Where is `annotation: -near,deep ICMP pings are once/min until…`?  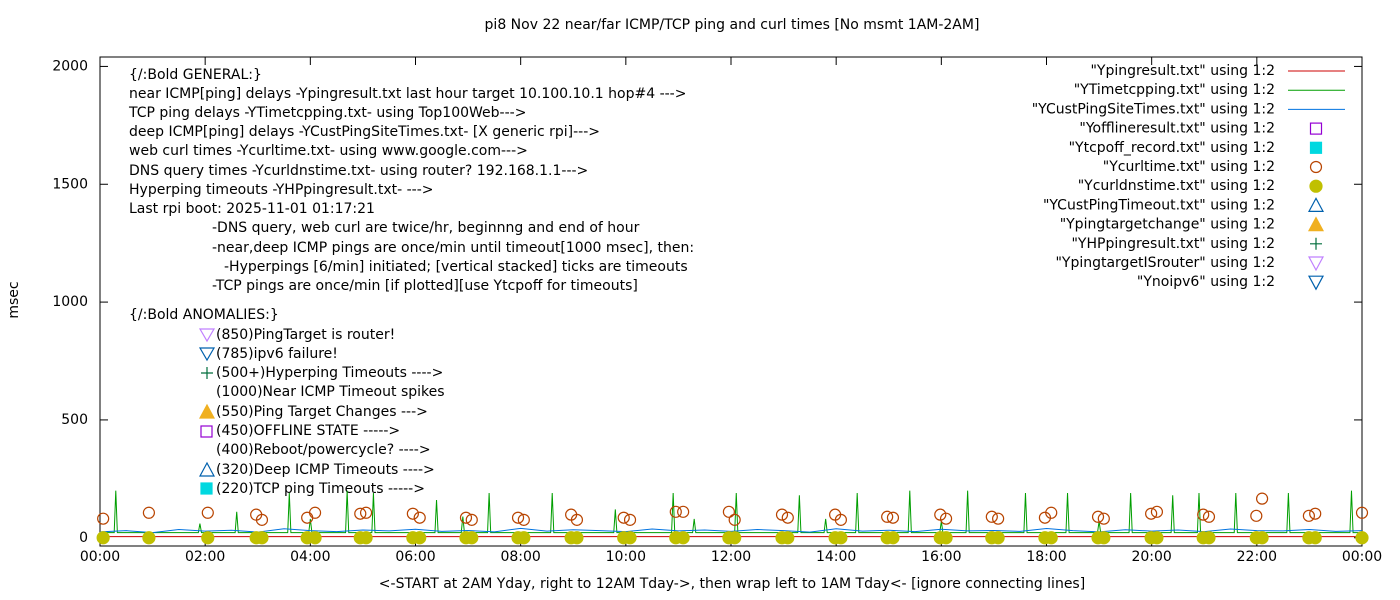 annotation: -near,deep ICMP pings are once/min until… is located at coordinates (453, 248).